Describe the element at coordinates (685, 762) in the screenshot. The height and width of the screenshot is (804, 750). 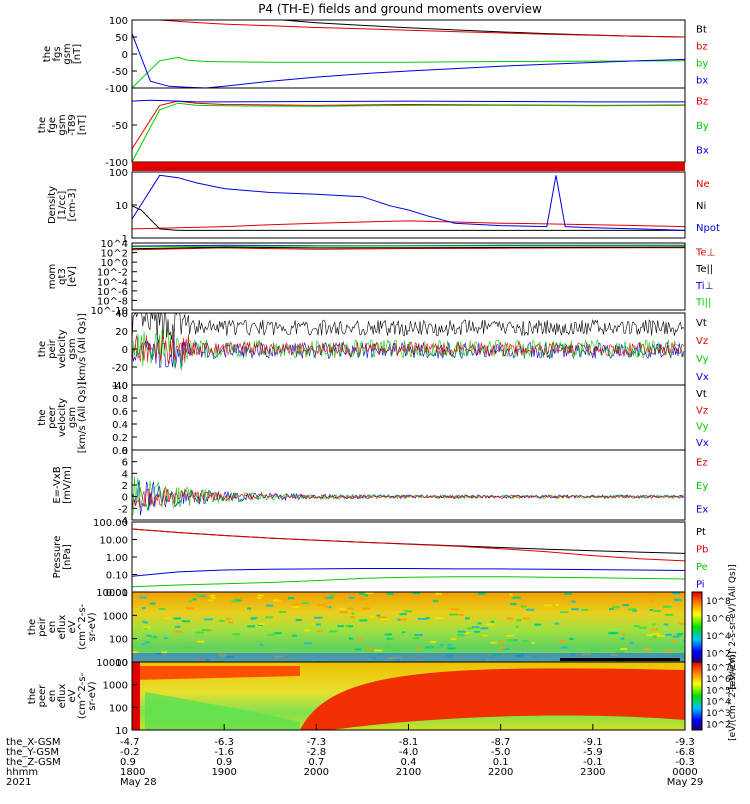
I see `x-tick-label: -0.3` at that location.